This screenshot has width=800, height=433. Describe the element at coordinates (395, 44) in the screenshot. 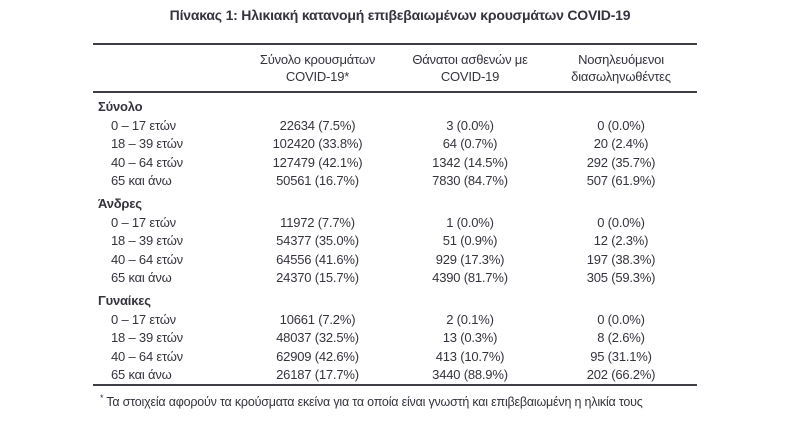

I see `top-rule` at that location.